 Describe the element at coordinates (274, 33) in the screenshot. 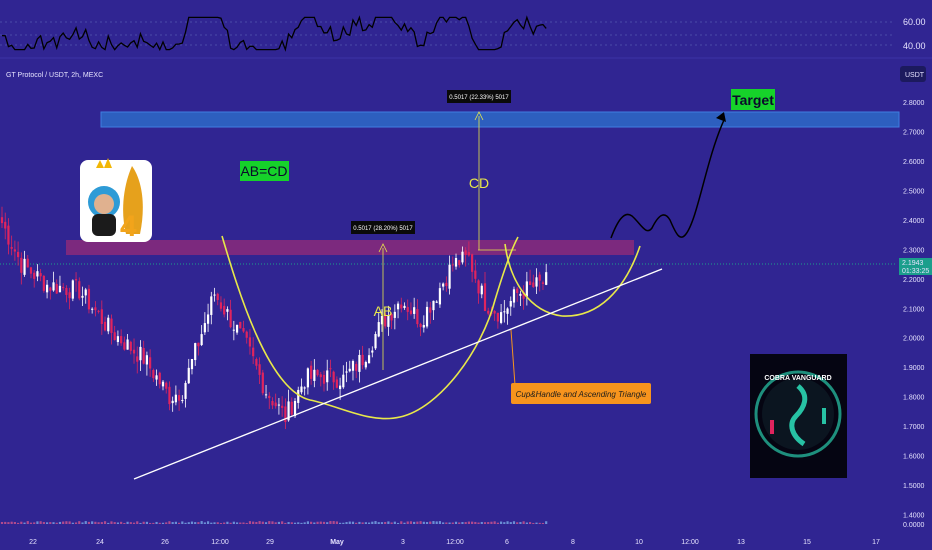

I see `oscillator-line` at that location.